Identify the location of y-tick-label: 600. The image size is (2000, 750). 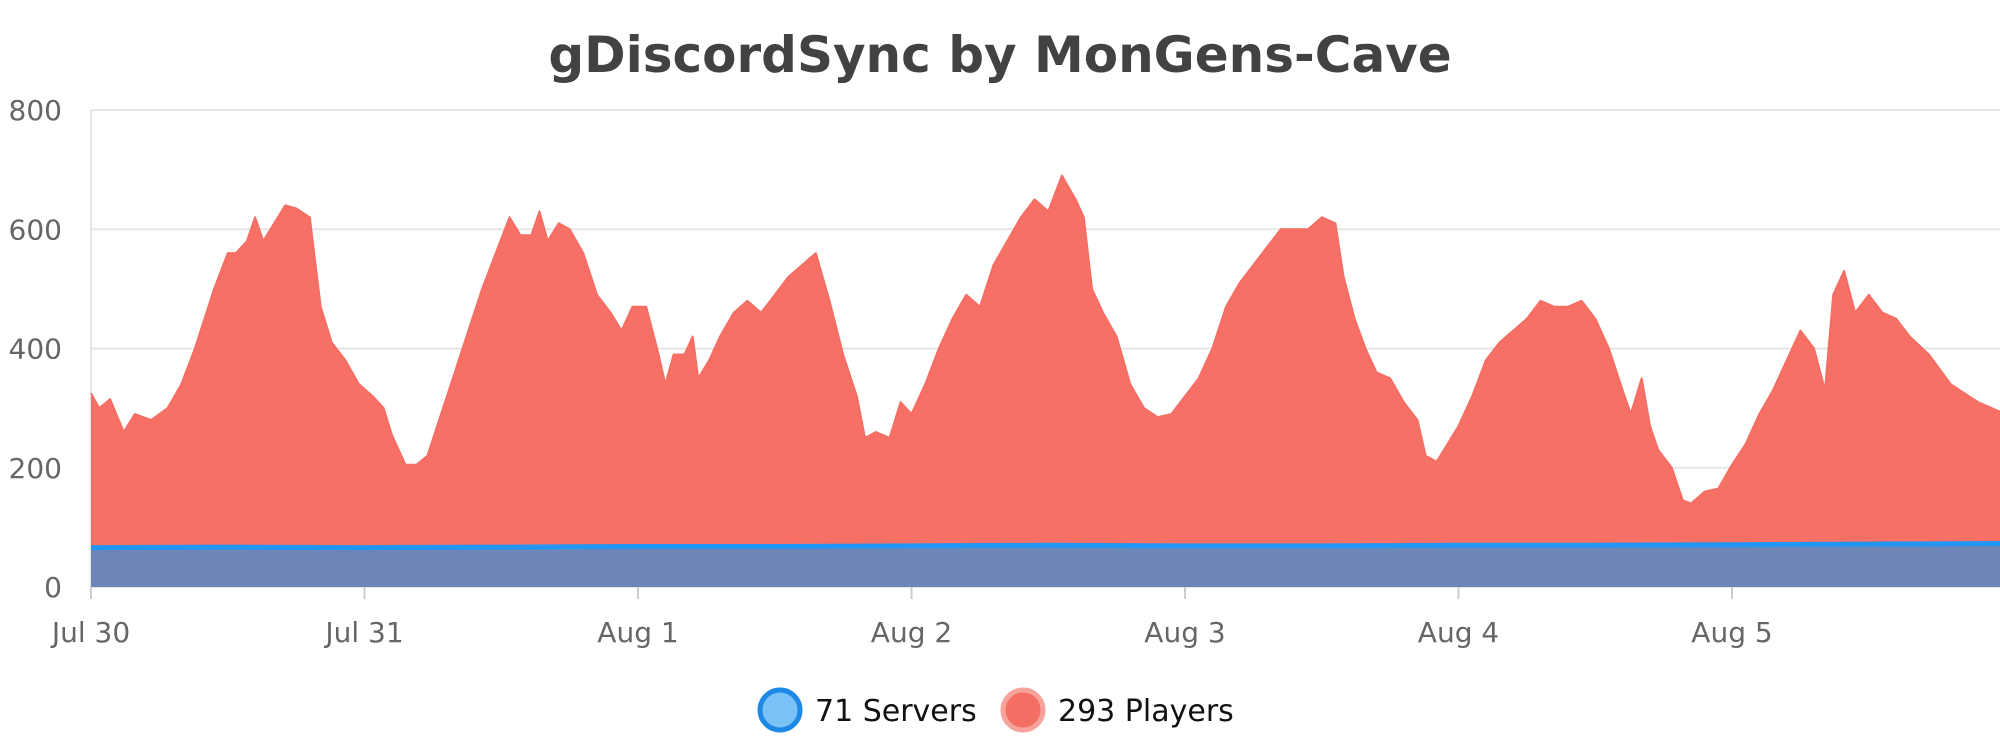
(35, 229).